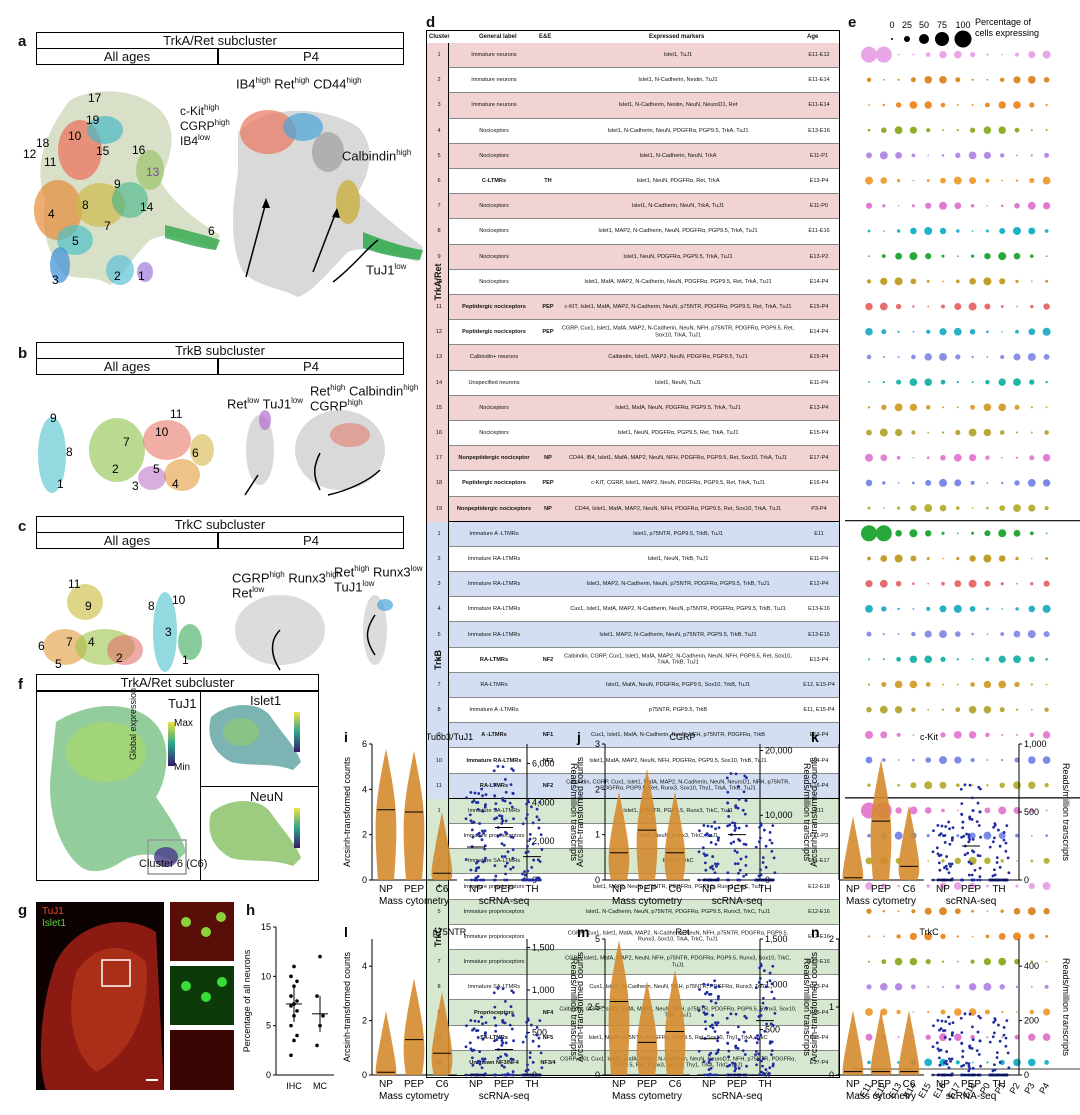  What do you see at coordinates (1031, 966) in the screenshot?
I see `y2-tick-label: 400` at bounding box center [1031, 966].